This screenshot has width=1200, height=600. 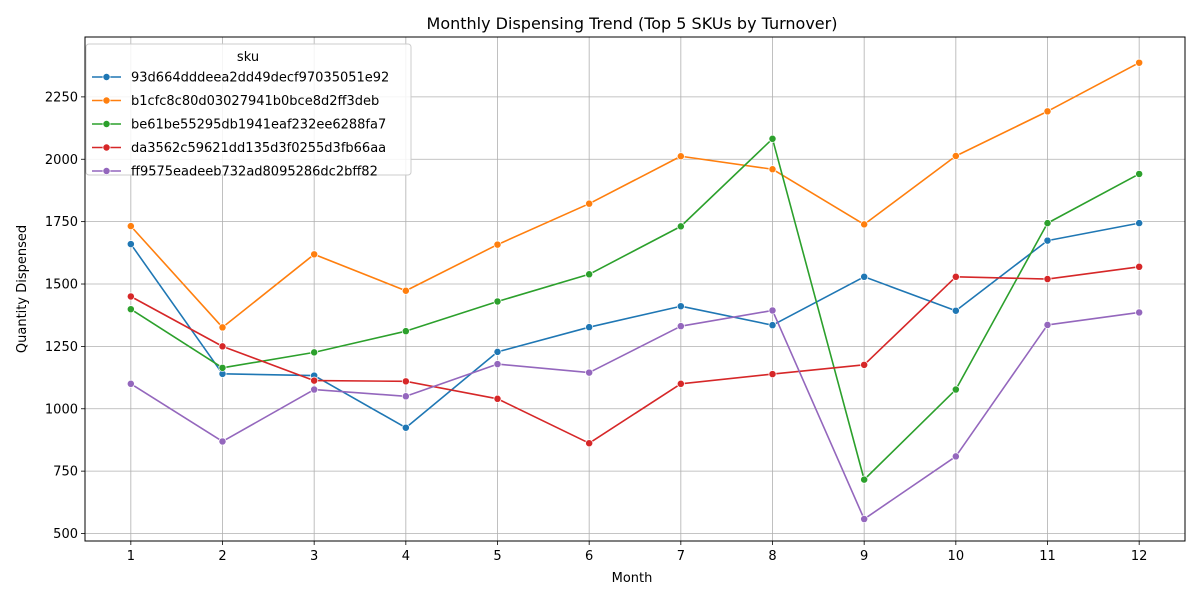 I want to click on y-tick-label: 1000, so click(x=61, y=409).